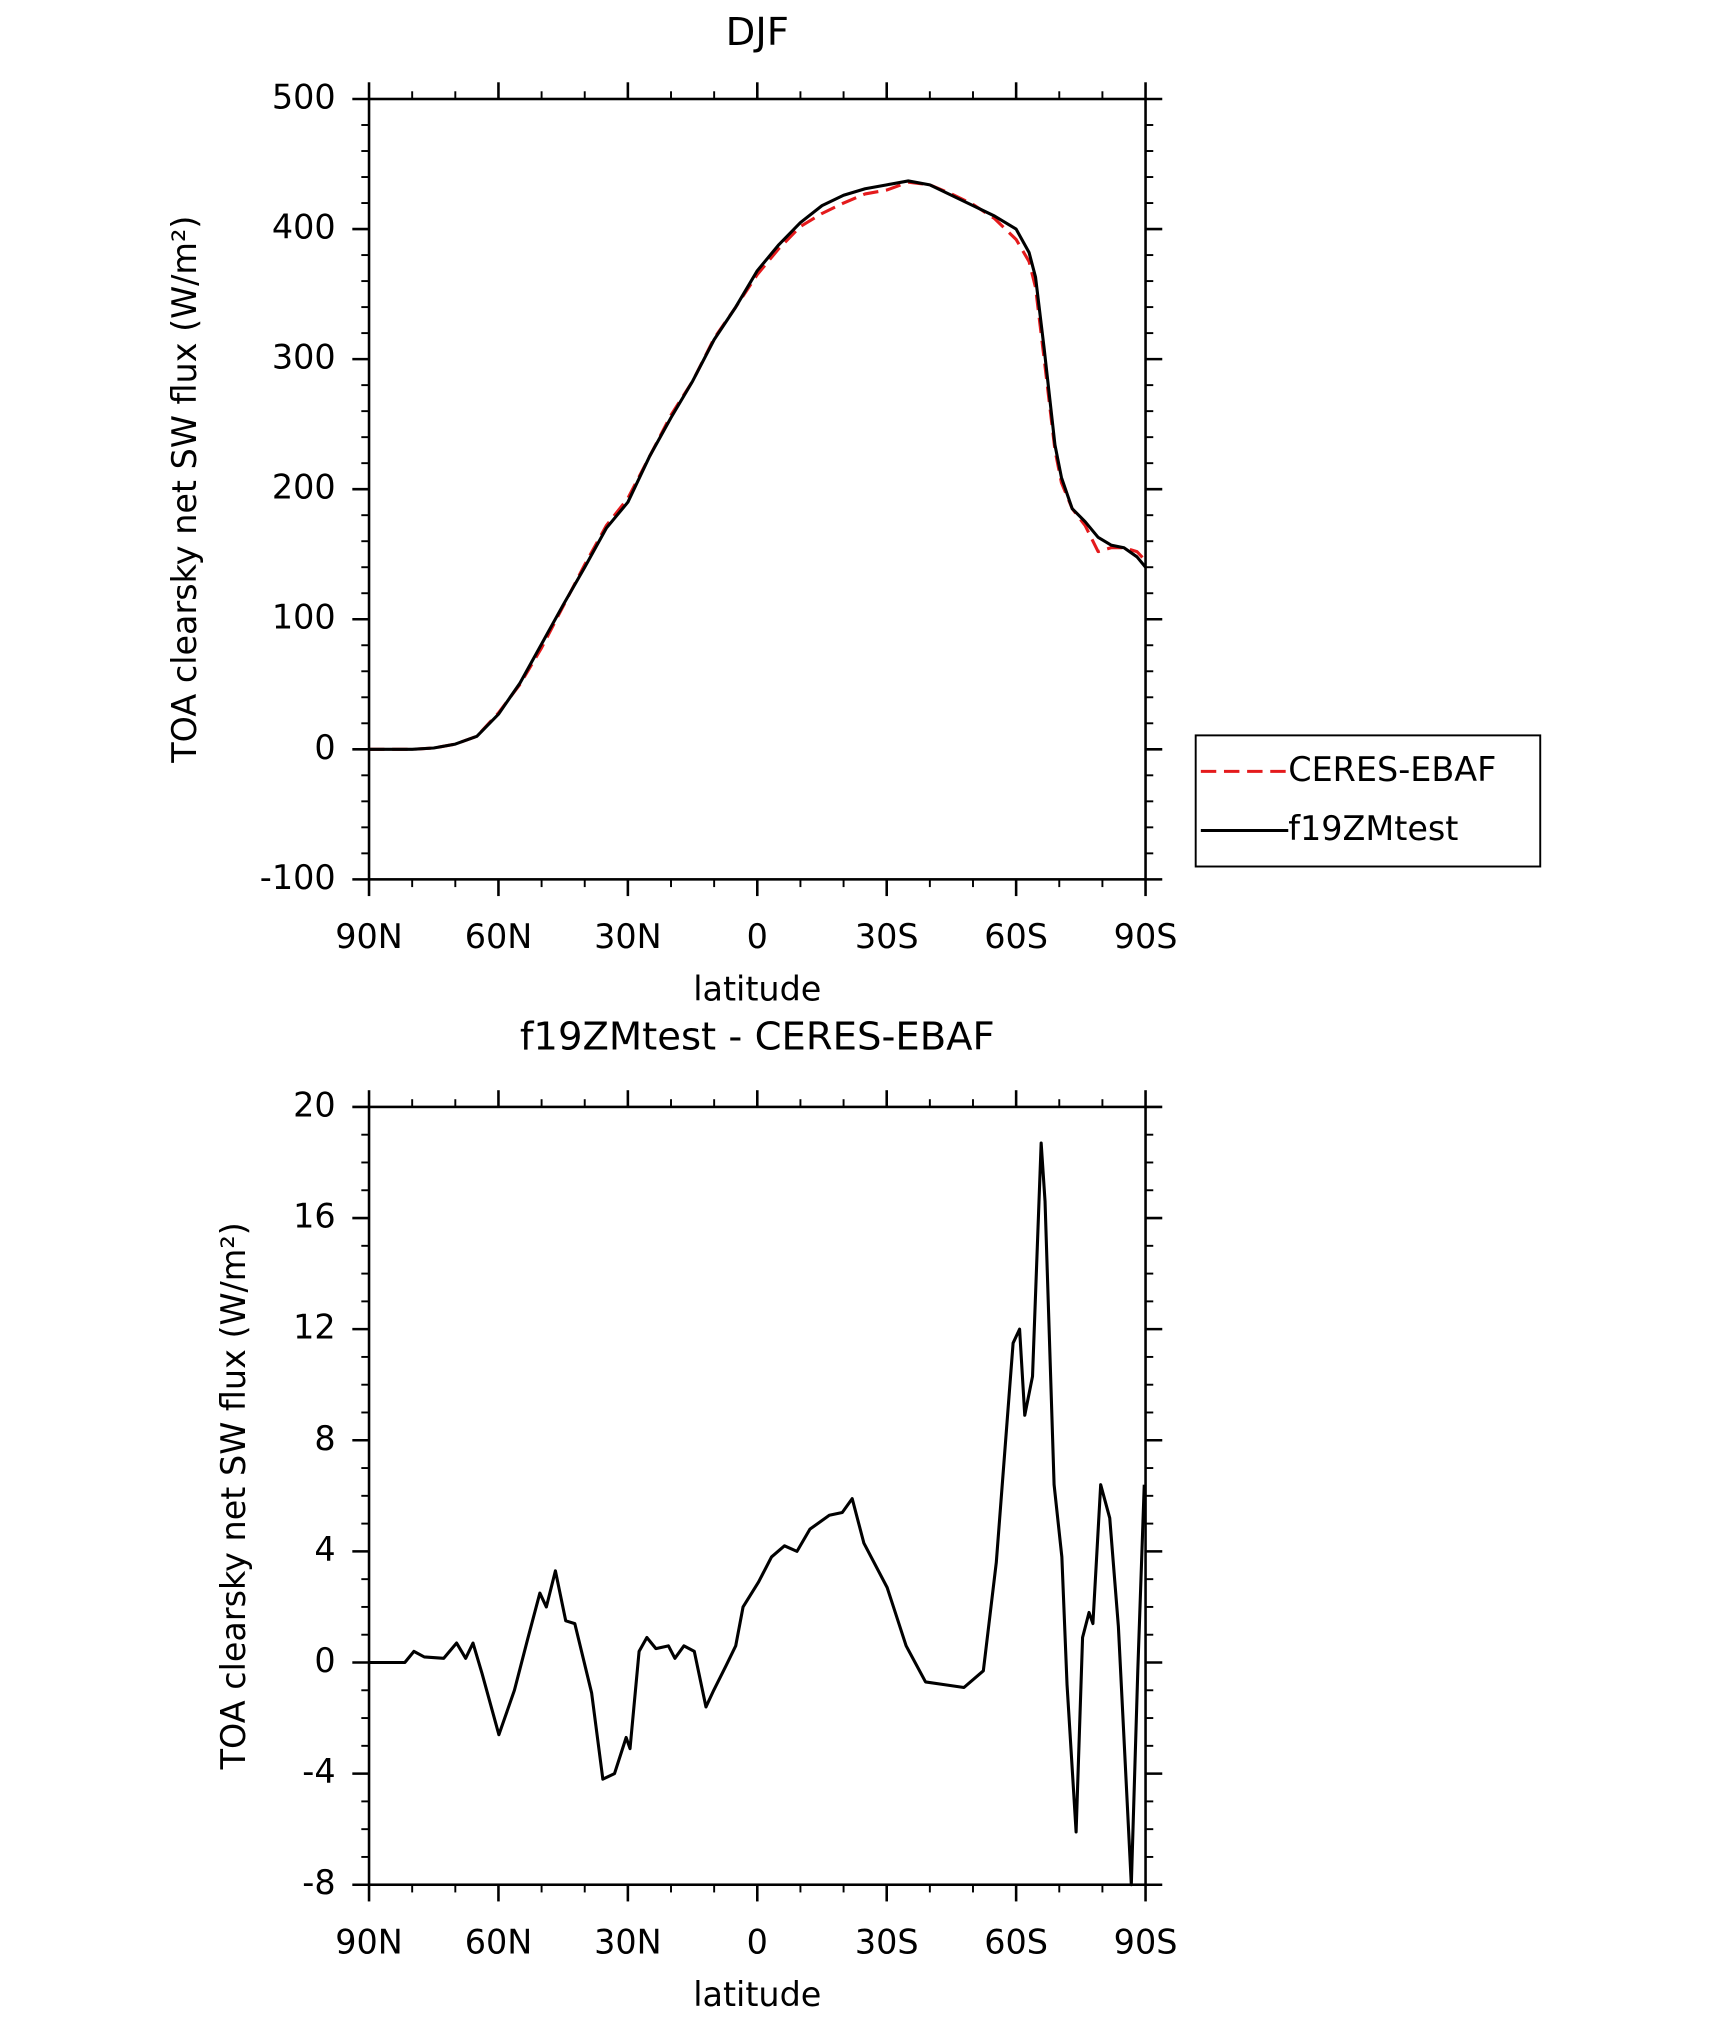 Image resolution: width=1710 pixels, height=2021 pixels. What do you see at coordinates (304, 227) in the screenshot?
I see `y-tick-label: 400` at bounding box center [304, 227].